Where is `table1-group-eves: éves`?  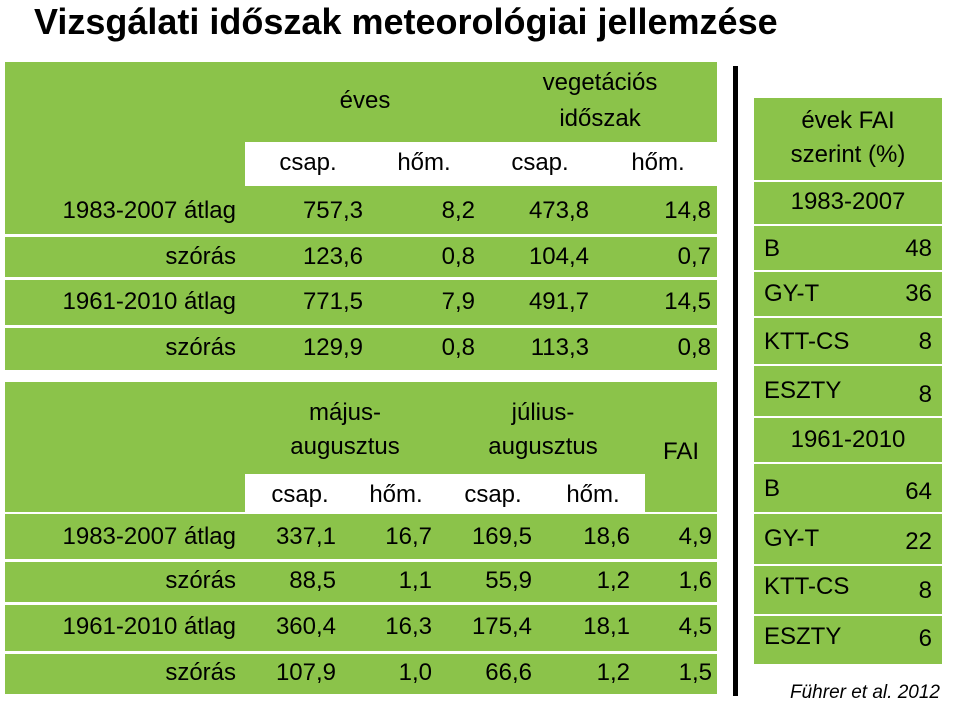
table1-group-eves: éves is located at coordinates (365, 100).